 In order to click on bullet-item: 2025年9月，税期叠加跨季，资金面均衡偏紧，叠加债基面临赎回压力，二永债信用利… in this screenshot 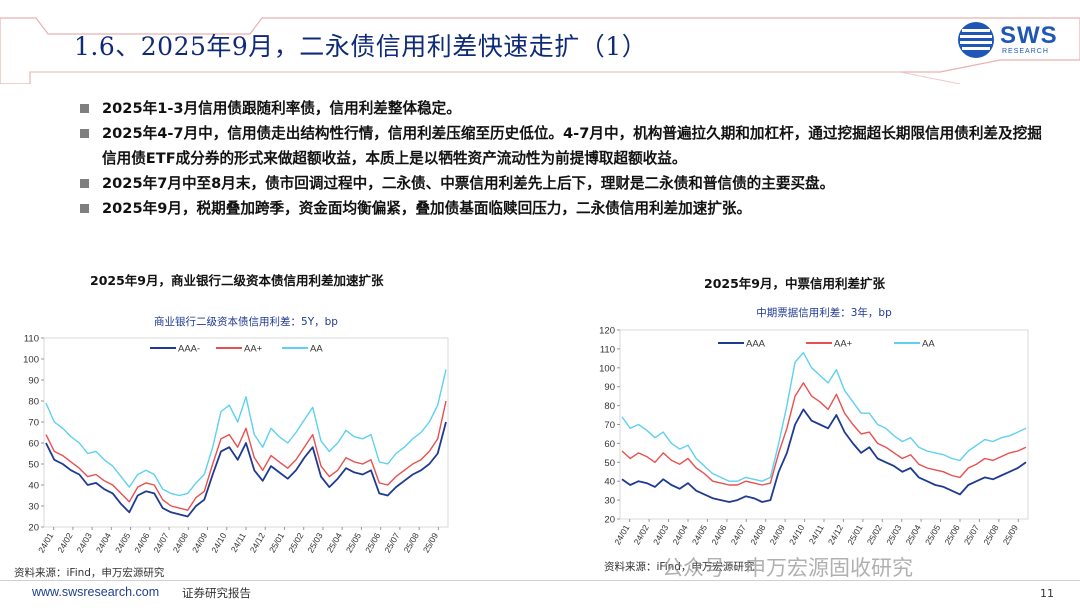, I will do `click(562, 208)`.